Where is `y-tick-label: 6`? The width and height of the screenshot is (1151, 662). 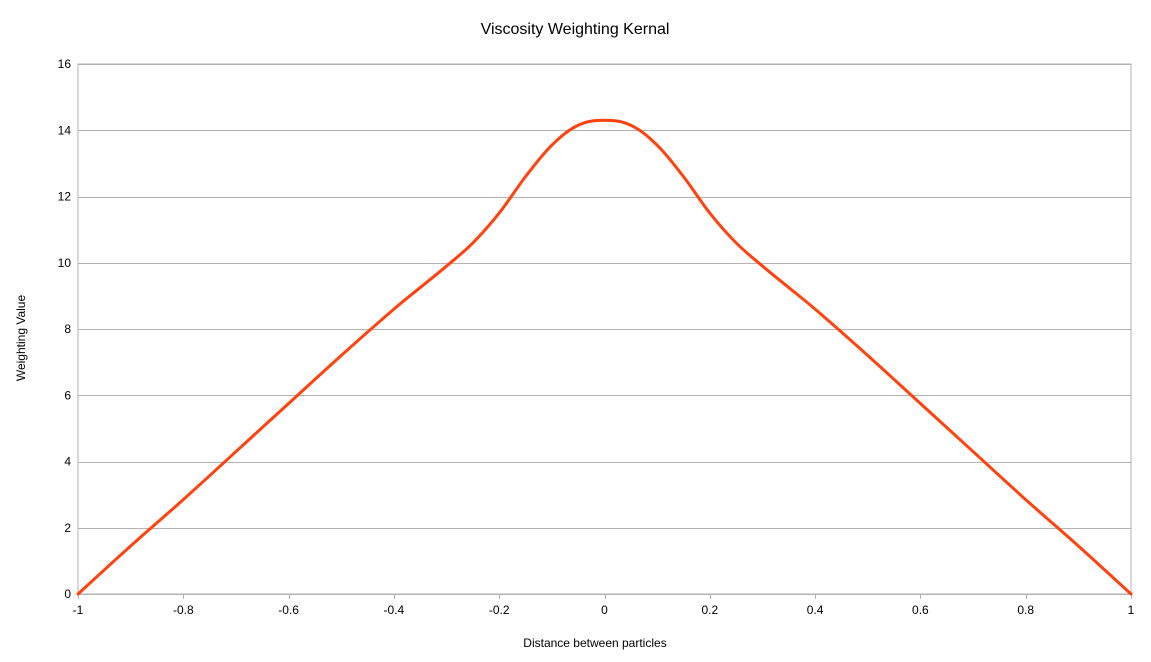 y-tick-label: 6 is located at coordinates (67, 395).